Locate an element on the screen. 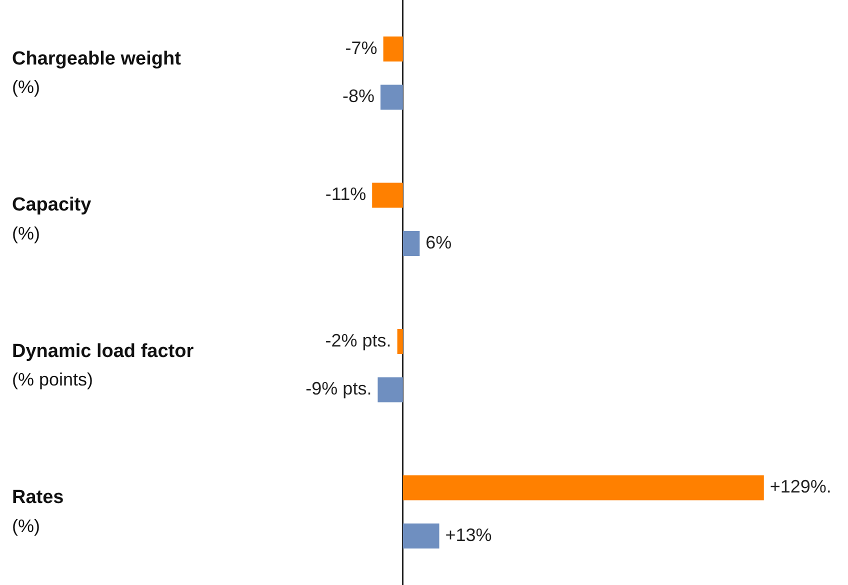  y-tick-label: Rates (%) is located at coordinates (38, 511).